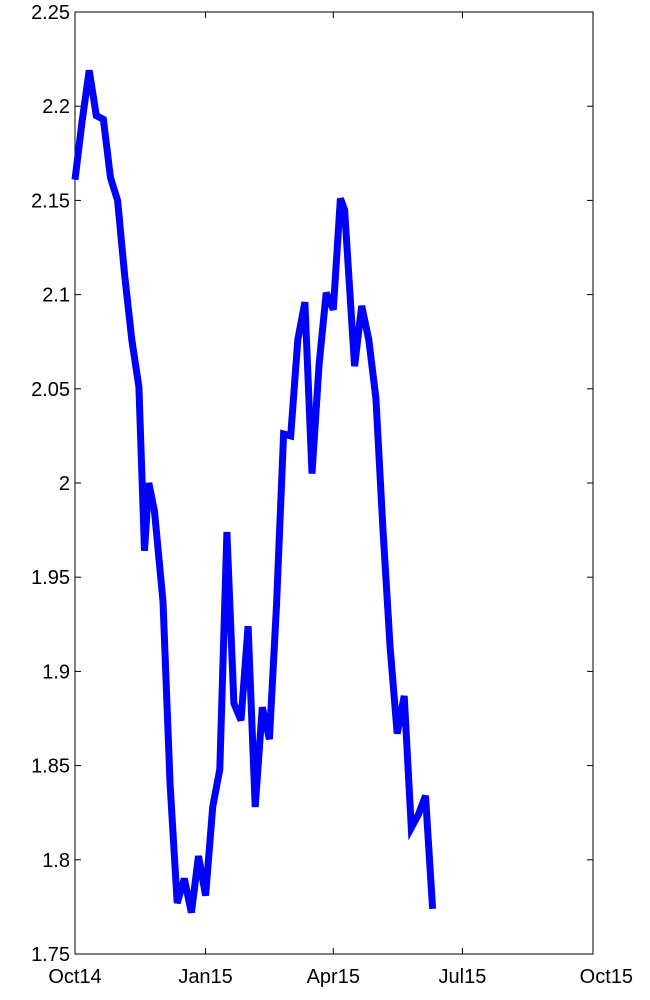  What do you see at coordinates (50, 484) in the screenshot?
I see `y-tick-labels: 1.75 1.8 1.85 1.9 1.95 2 2.05 2.1 2.15 2.2 2.25` at bounding box center [50, 484].